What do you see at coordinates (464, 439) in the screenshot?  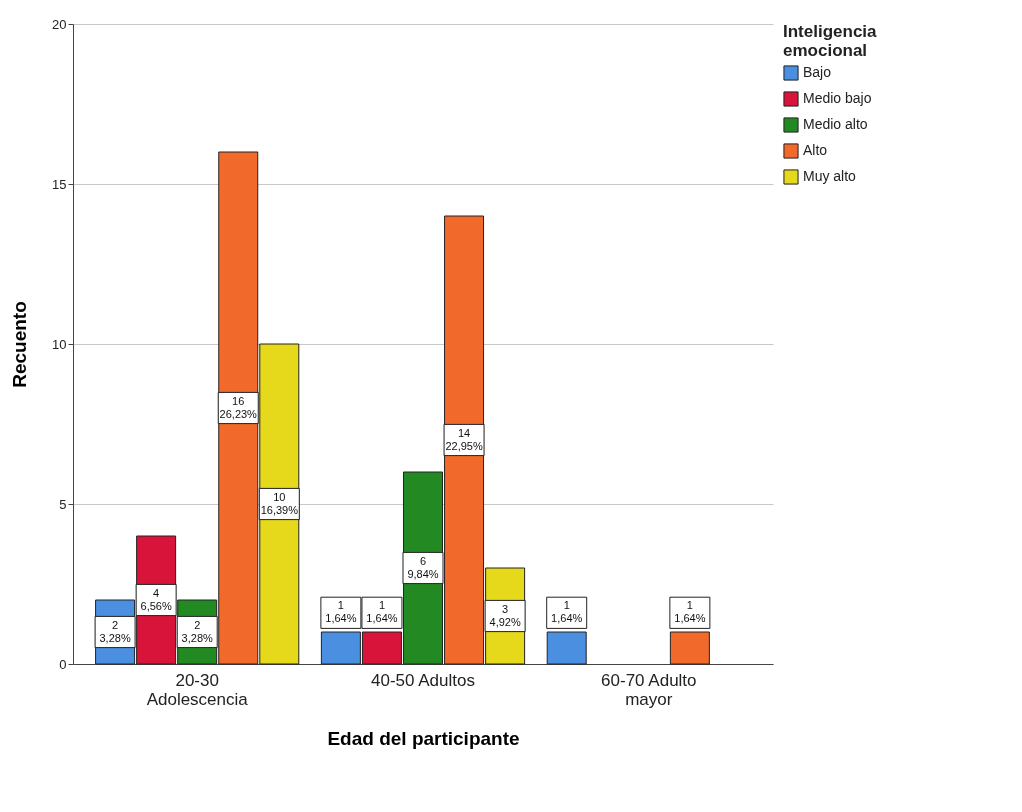 I see `data-label: 14 22,95%` at bounding box center [464, 439].